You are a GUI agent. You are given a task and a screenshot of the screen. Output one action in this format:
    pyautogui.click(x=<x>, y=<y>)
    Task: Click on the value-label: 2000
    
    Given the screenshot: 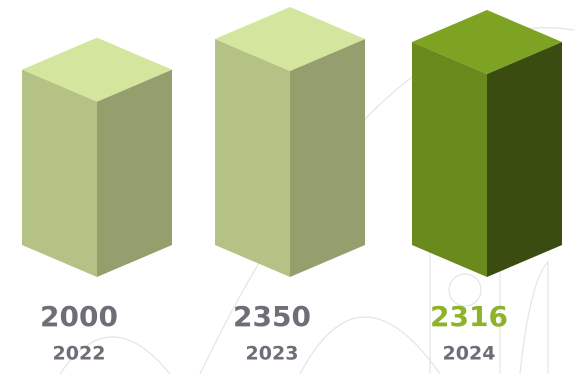 What is the action you would take?
    pyautogui.click(x=79, y=316)
    